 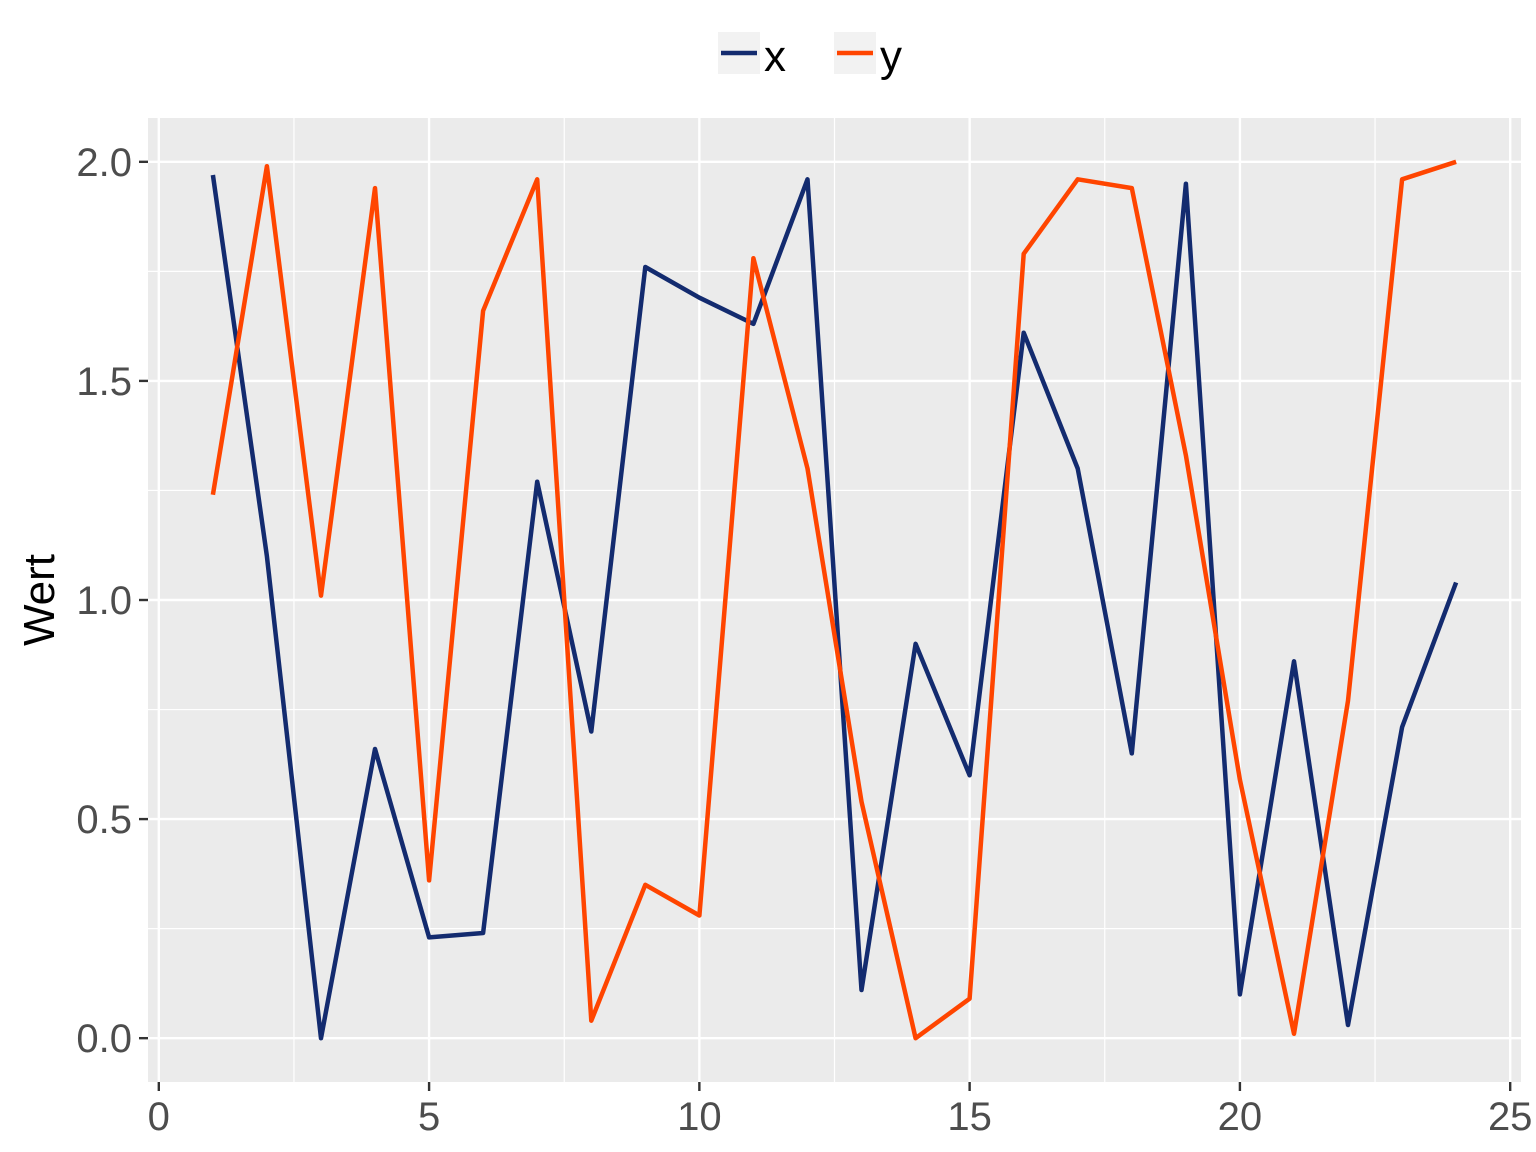 What do you see at coordinates (868, 56) in the screenshot?
I see `legend-item-y: y` at bounding box center [868, 56].